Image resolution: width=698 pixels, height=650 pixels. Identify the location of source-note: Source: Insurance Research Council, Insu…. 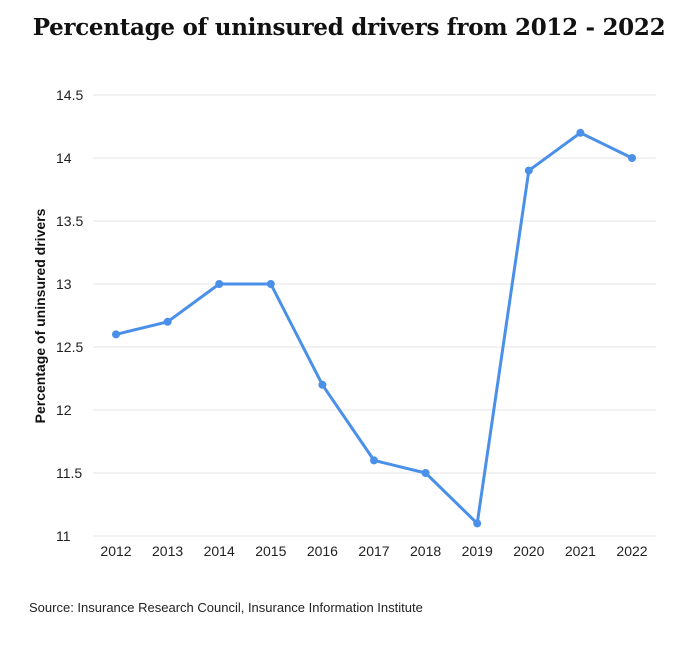
(226, 607).